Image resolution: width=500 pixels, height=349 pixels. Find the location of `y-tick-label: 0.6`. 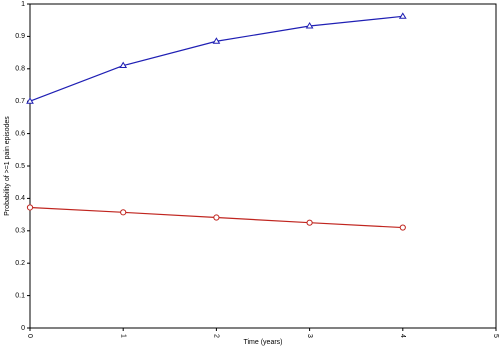

y-tick-label: 0.6 is located at coordinates (20, 133).